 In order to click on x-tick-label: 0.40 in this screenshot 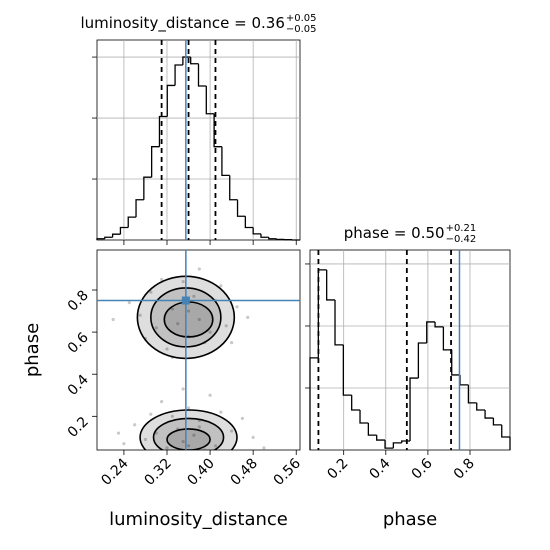, I will do `click(201, 472)`.